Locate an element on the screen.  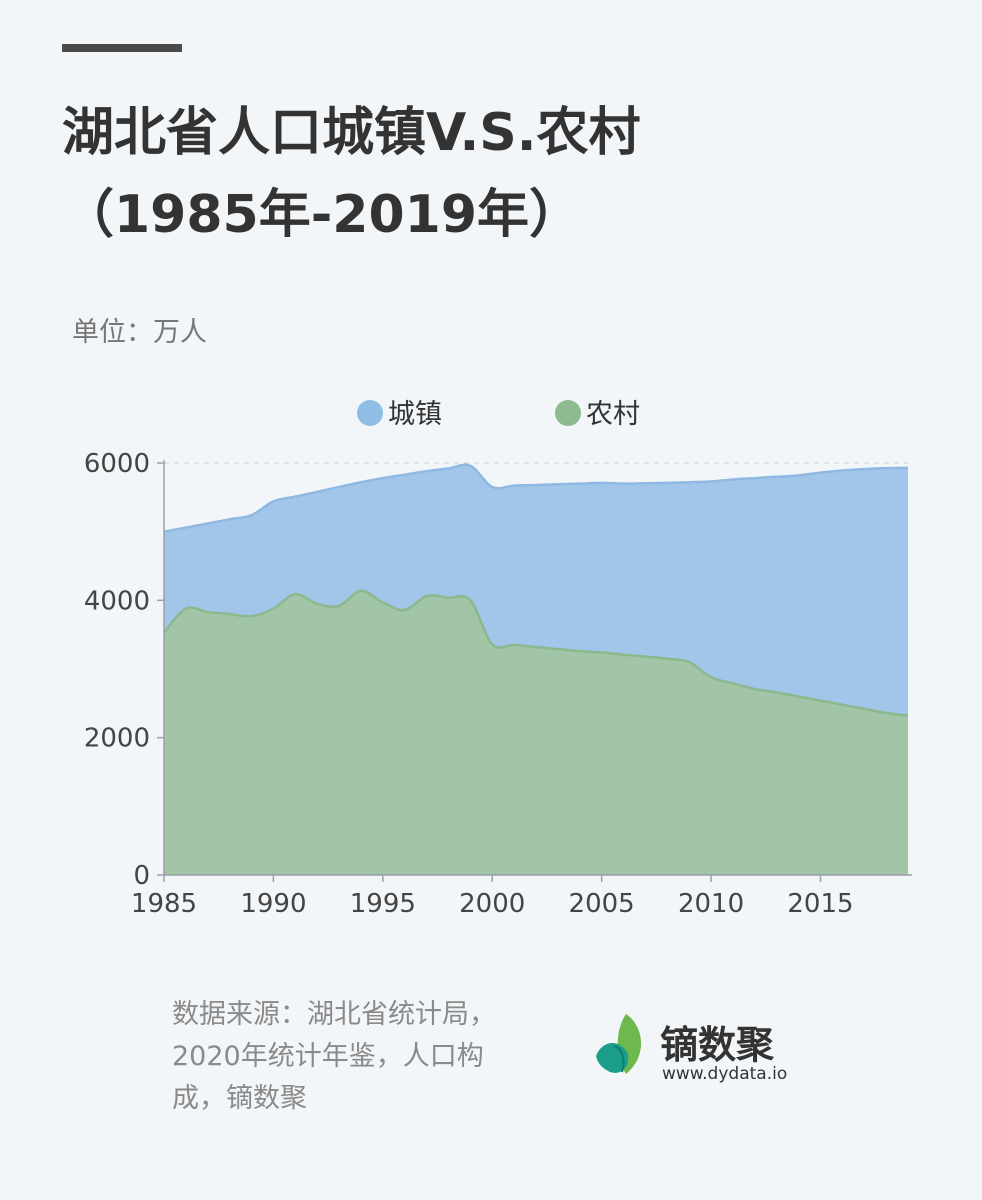
brand-url: www.dydata.io is located at coordinates (725, 1074).